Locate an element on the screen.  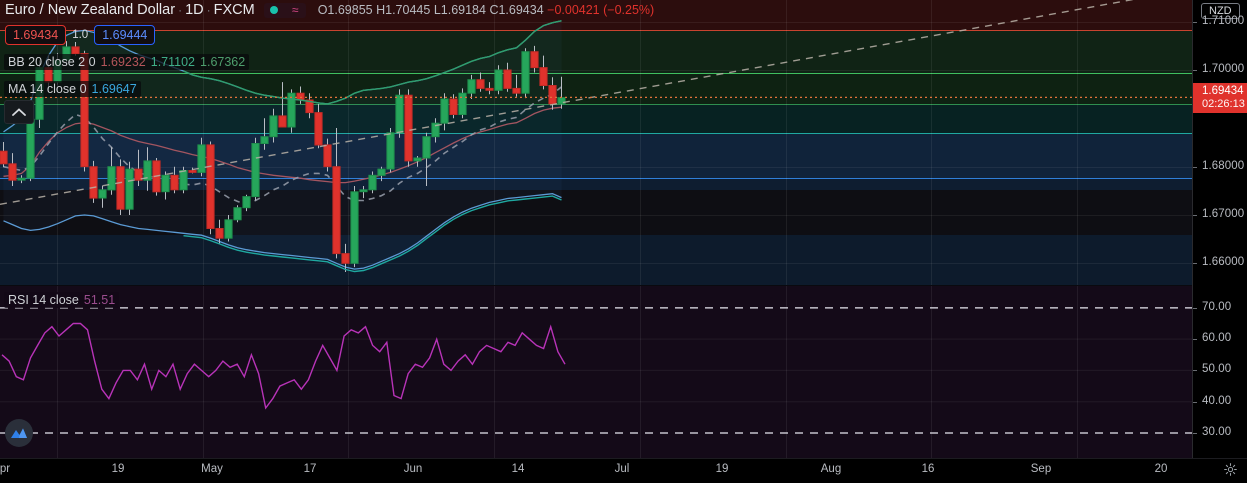
time-axis: pr 19 May 17 Jun 14 Jul 19 Aug 16 Sep 20 is located at coordinates (623, 470).